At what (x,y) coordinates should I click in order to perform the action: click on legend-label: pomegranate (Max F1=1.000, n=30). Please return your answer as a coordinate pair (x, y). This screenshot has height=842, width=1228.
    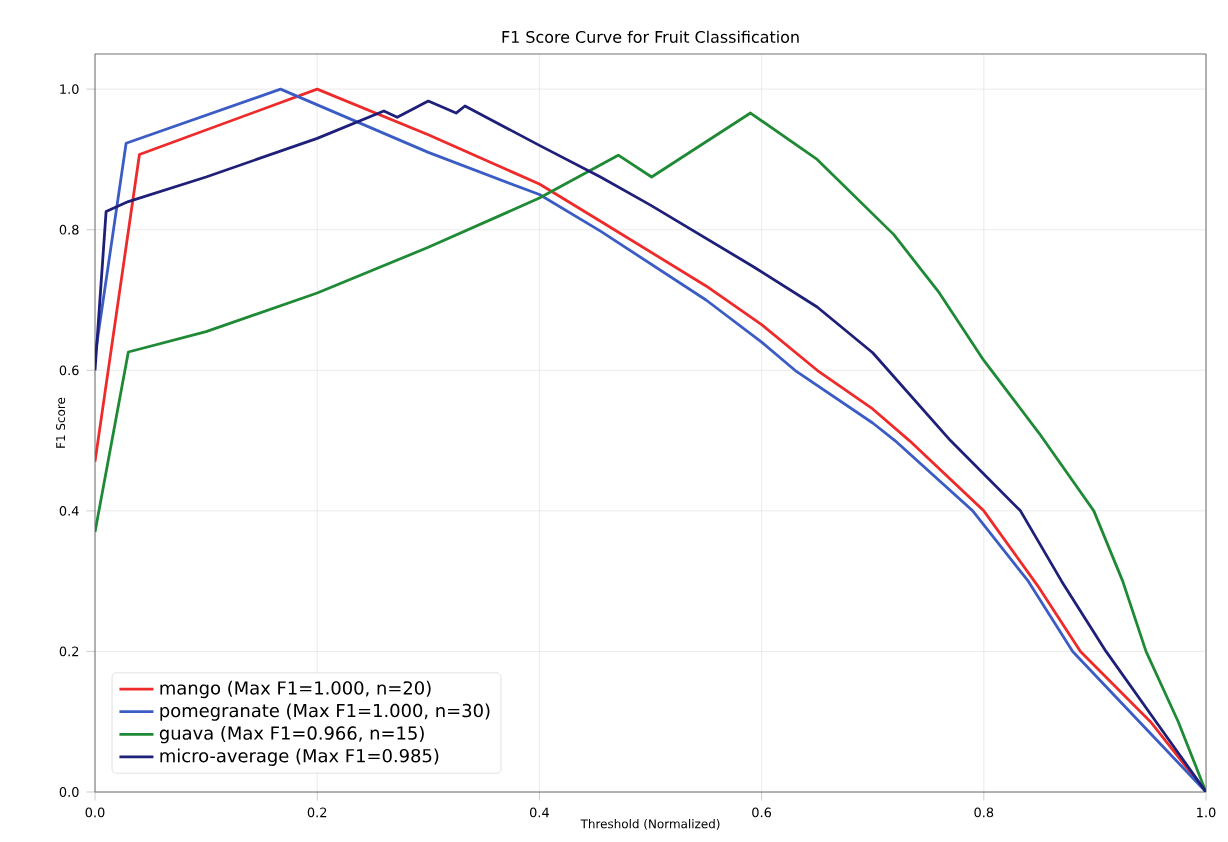
    Looking at the image, I should click on (325, 712).